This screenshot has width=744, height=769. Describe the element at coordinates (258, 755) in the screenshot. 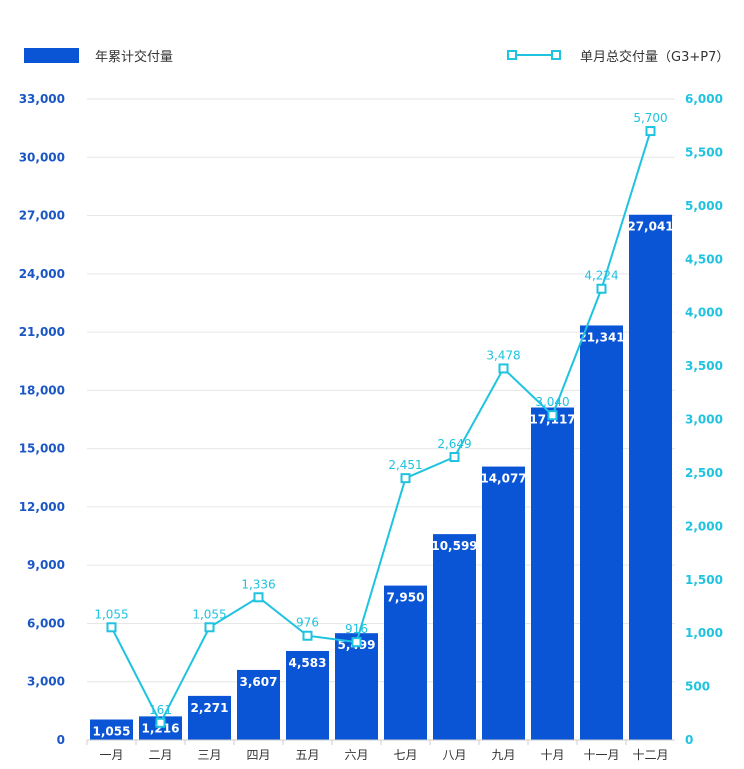

I see `x-tick-label: 四月` at that location.